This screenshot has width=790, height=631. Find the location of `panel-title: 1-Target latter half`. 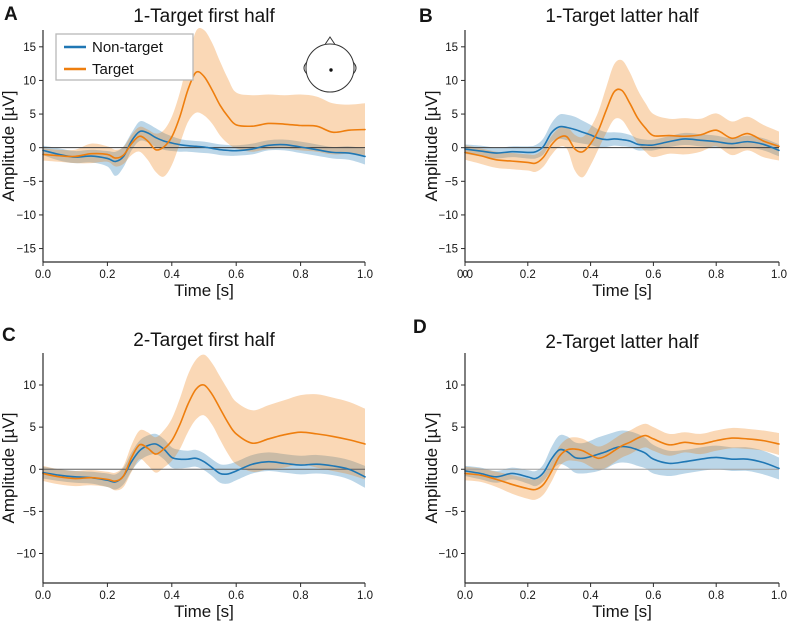

panel-title: 1-Target latter half is located at coordinates (622, 16).